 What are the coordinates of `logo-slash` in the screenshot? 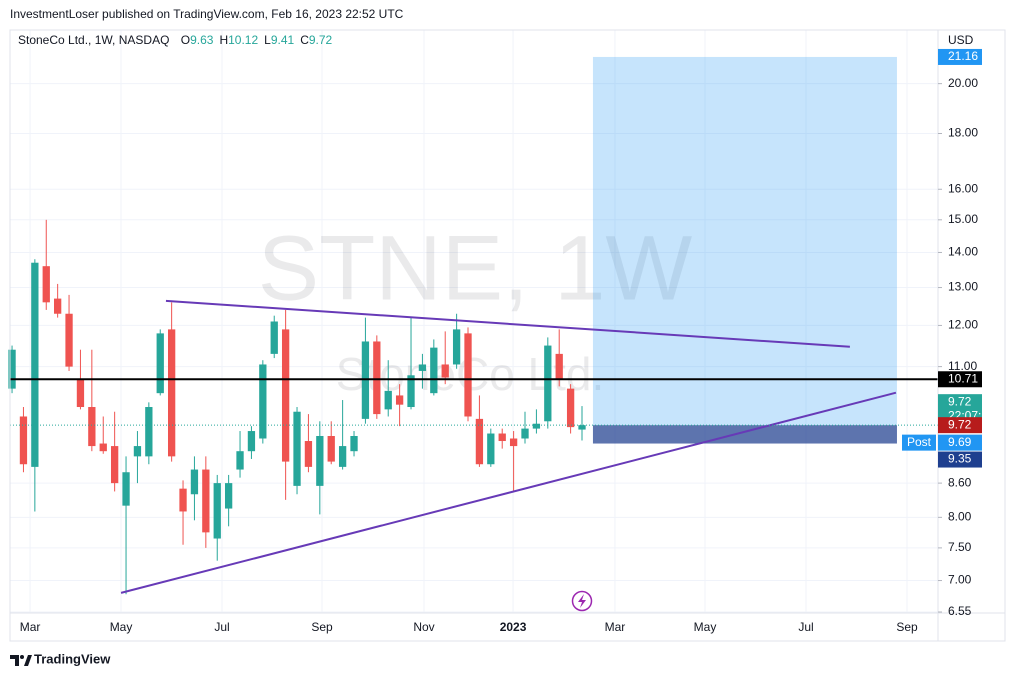 It's located at (28, 660).